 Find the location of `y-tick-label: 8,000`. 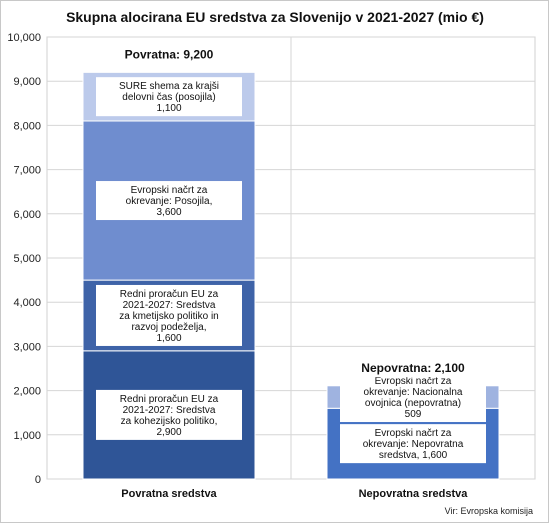

y-tick-label: 8,000 is located at coordinates (27, 126).